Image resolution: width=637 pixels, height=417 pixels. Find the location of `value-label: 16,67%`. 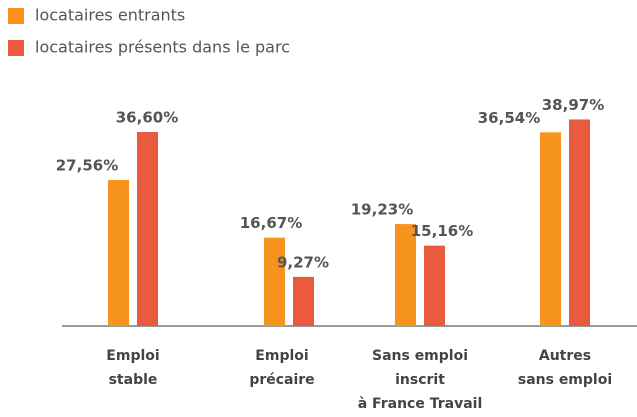

value-label: 16,67% is located at coordinates (271, 223).